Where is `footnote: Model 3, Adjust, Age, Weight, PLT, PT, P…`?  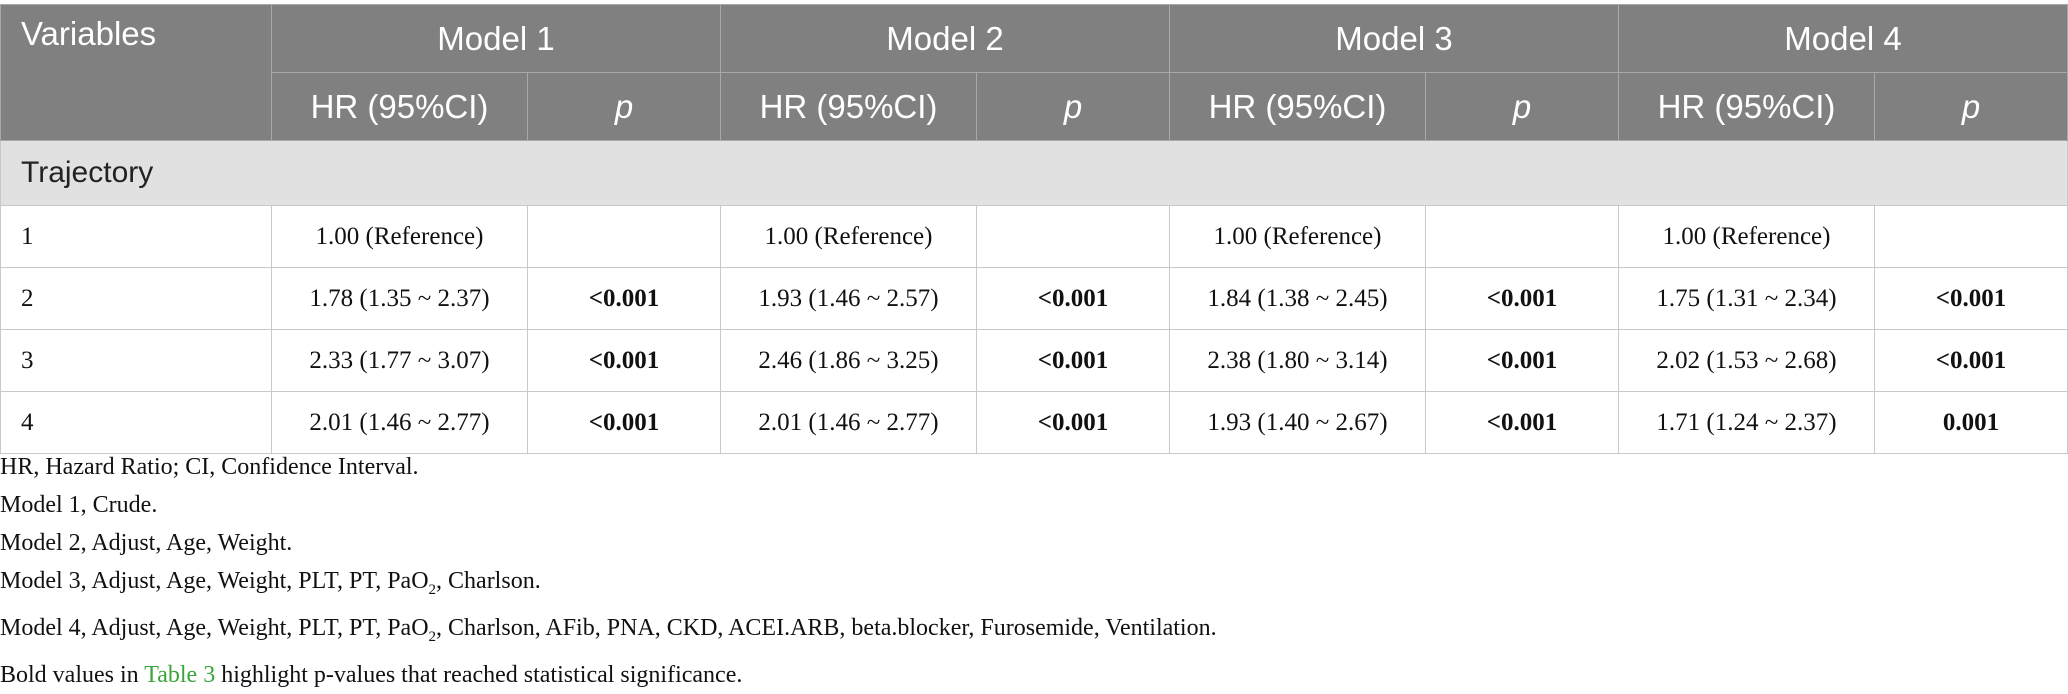 footnote: Model 3, Adjust, Age, Weight, PLT, PT, P… is located at coordinates (608, 585).